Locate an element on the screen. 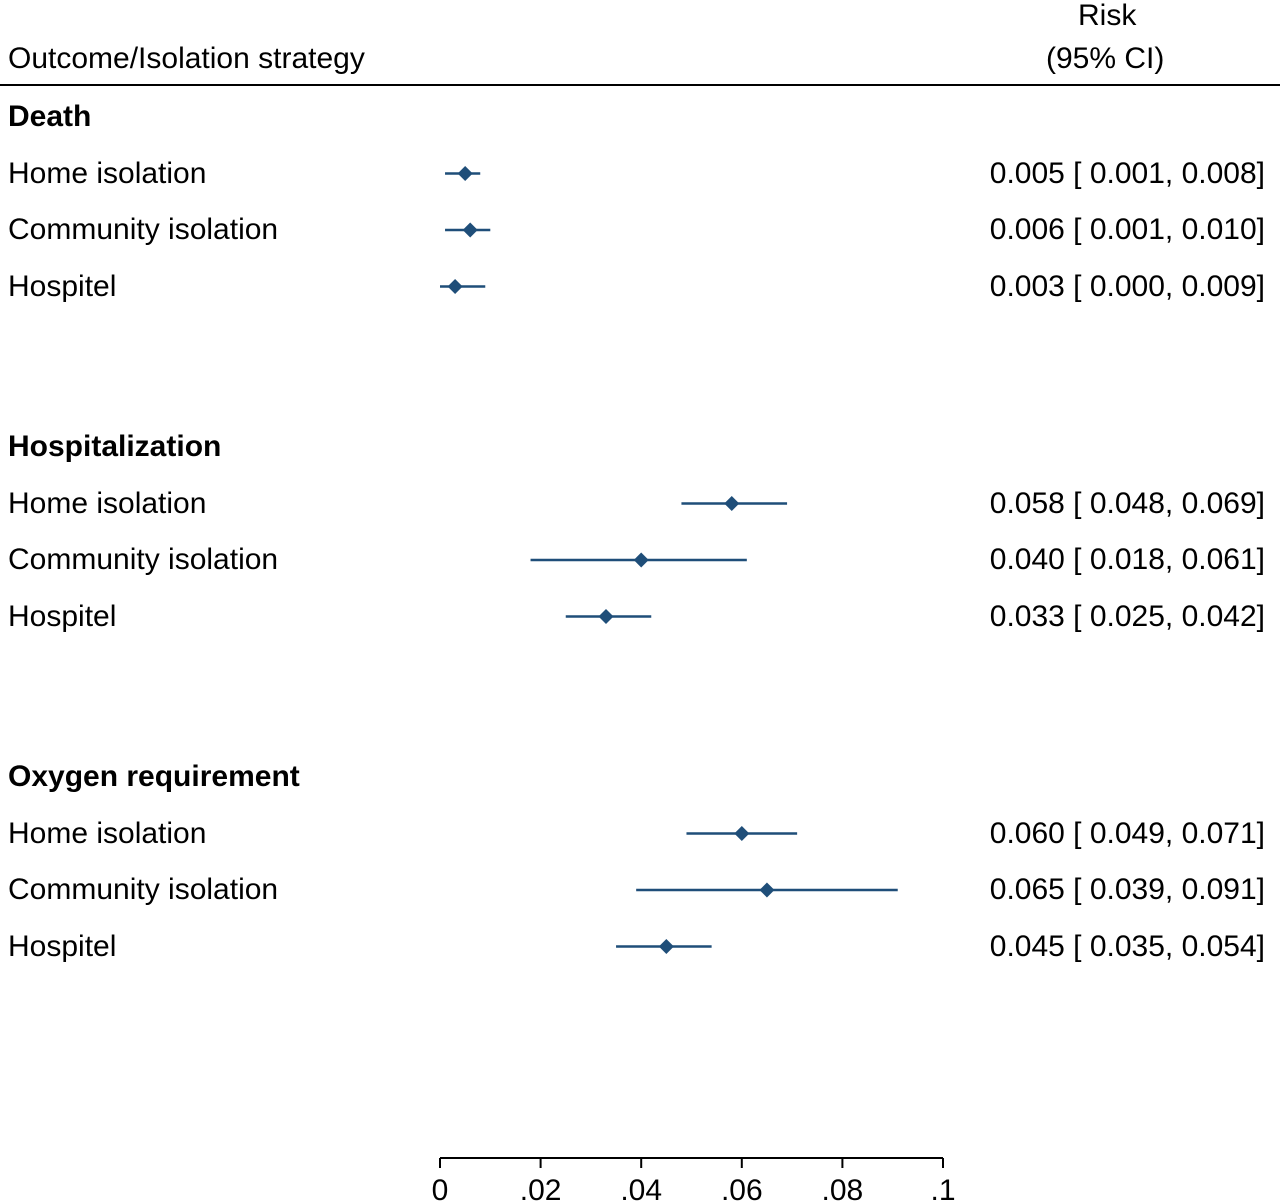 The width and height of the screenshot is (1280, 1203). row-estimate-ci: 0.006 [ 0.001, 0.010] is located at coordinates (1127, 229).